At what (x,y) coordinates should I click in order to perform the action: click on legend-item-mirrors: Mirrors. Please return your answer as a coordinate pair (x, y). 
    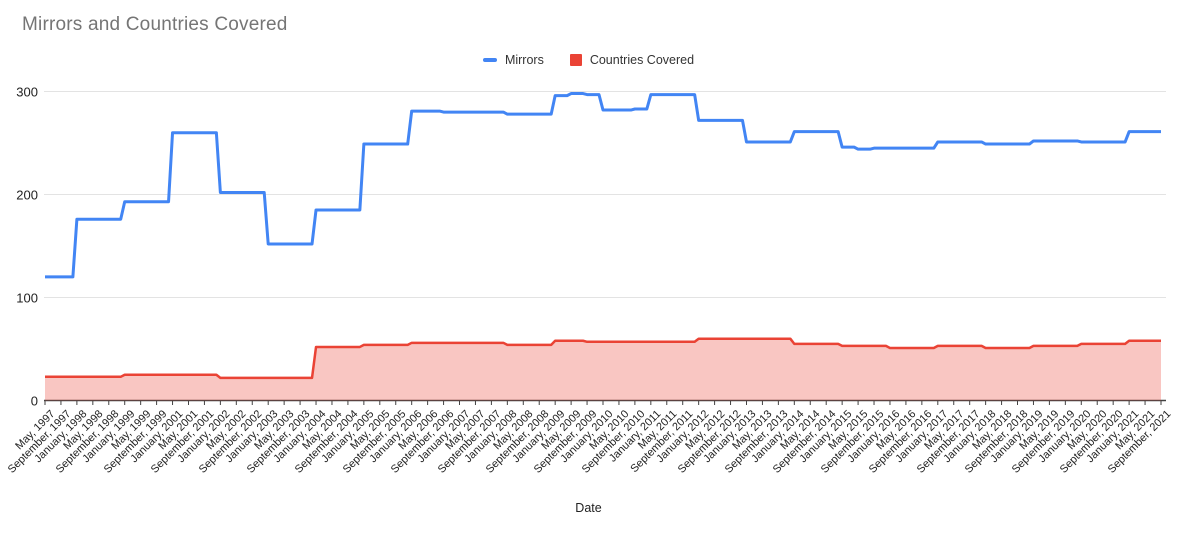
    Looking at the image, I should click on (513, 60).